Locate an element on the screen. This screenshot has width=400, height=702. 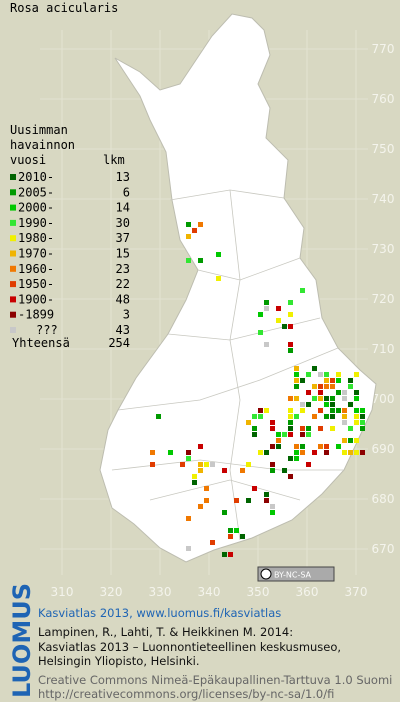
legend-label: 2000- is located at coordinates (36, 208).